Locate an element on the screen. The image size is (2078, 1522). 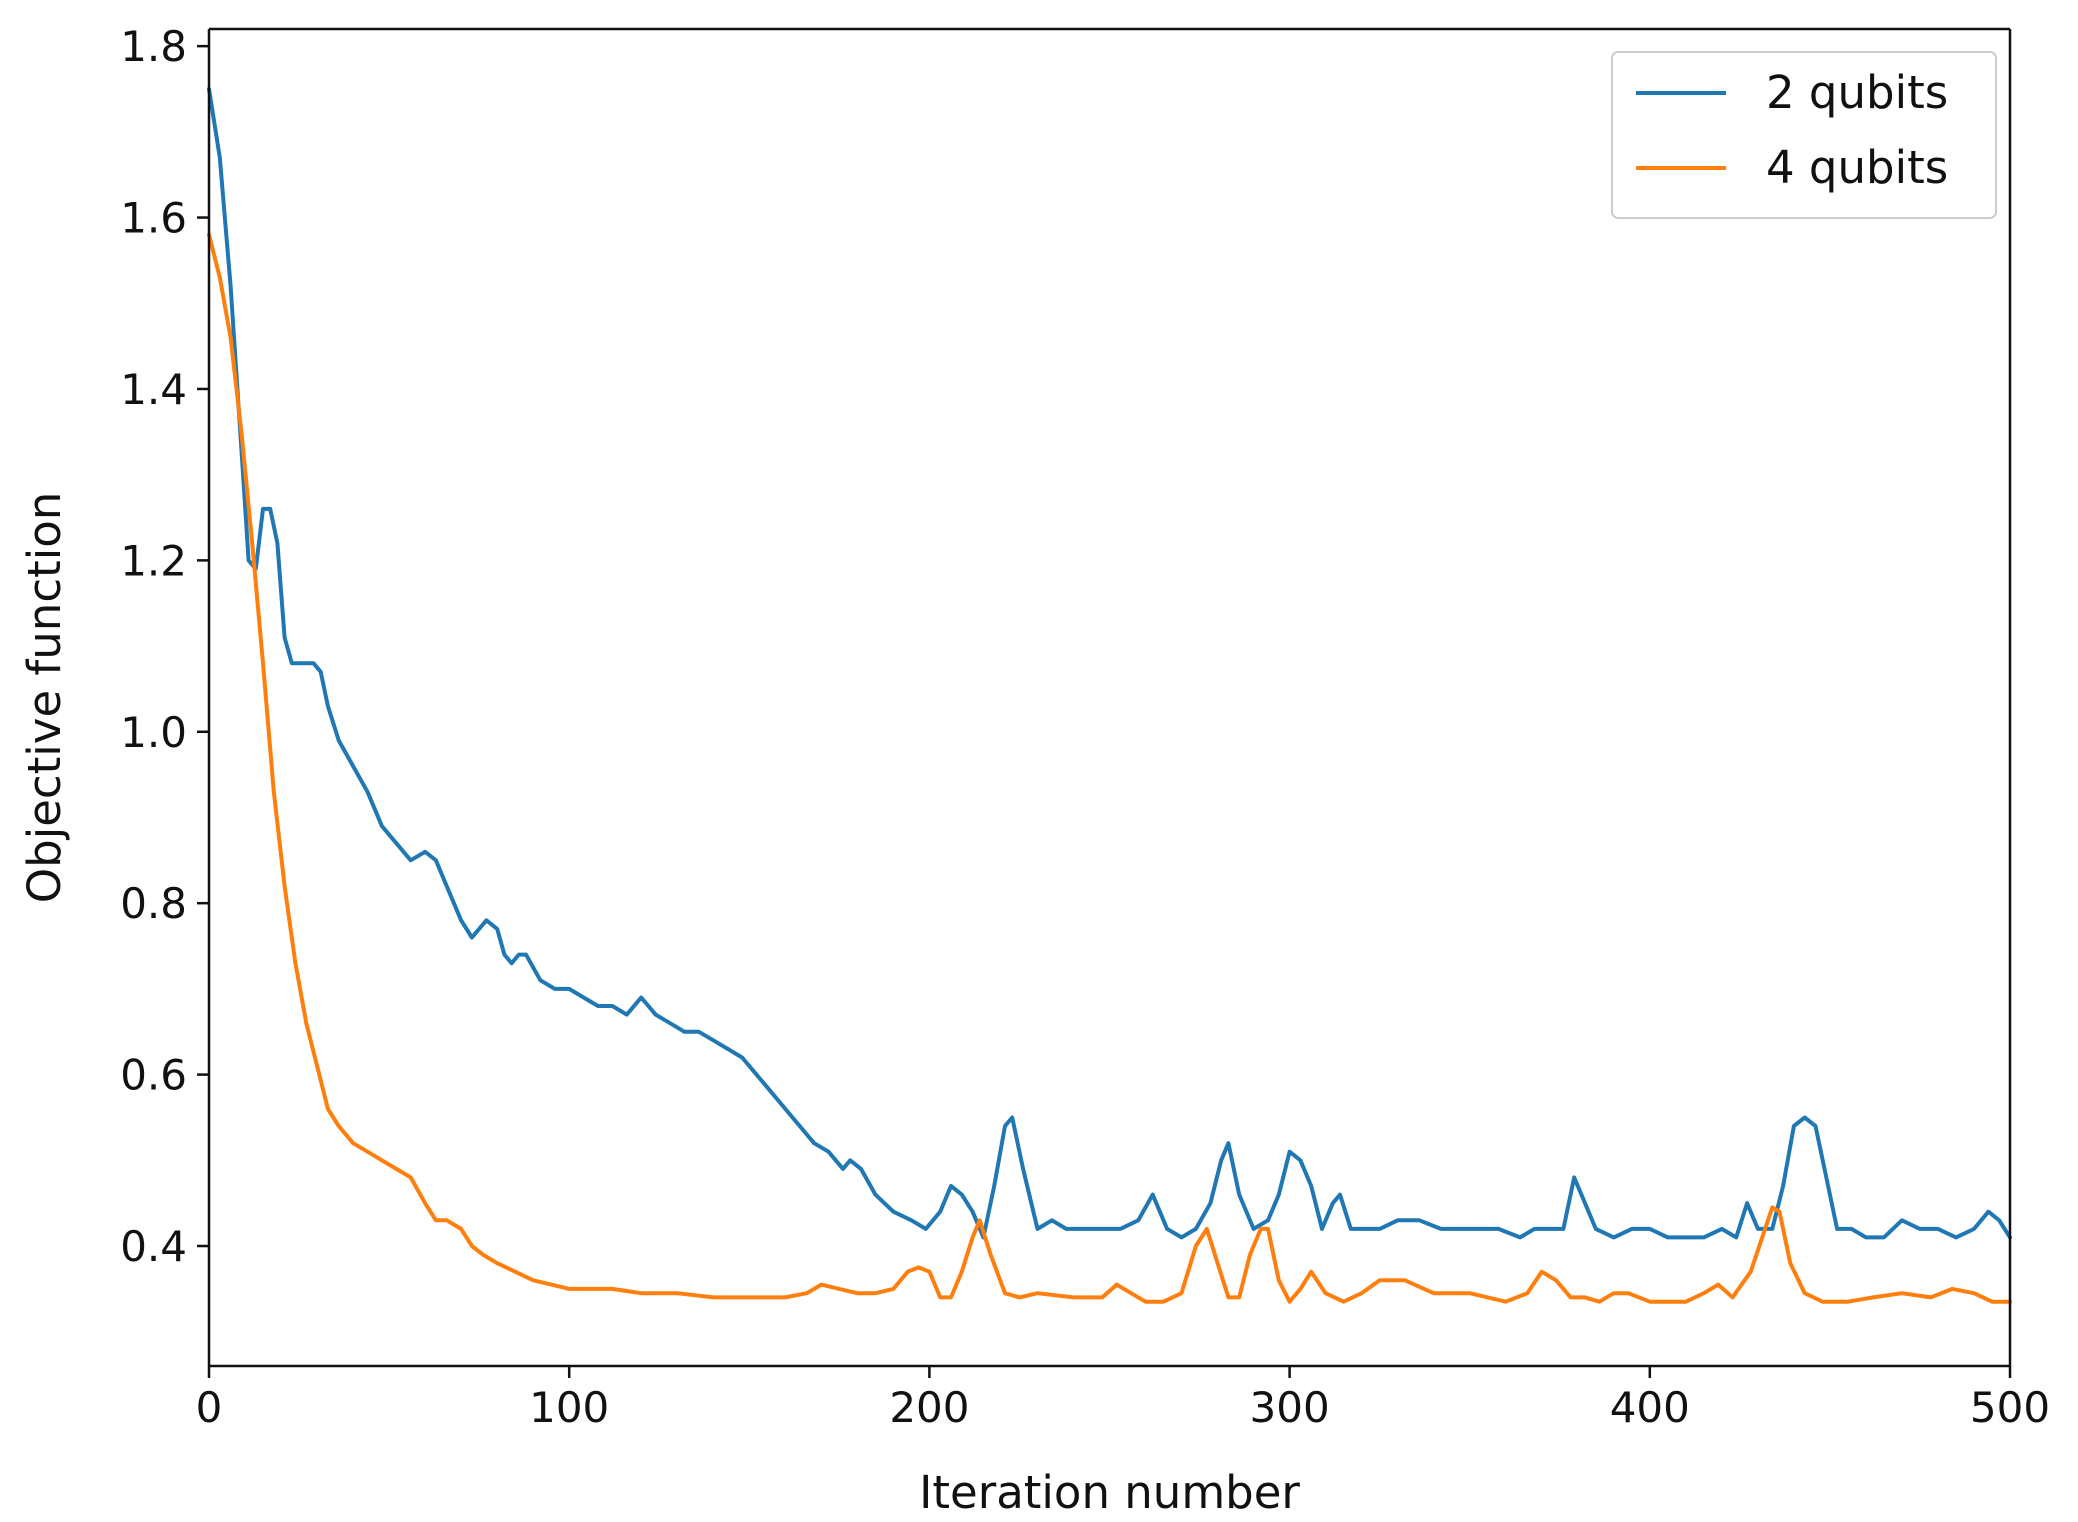
x-tick-label: 400 is located at coordinates (1650, 1407).